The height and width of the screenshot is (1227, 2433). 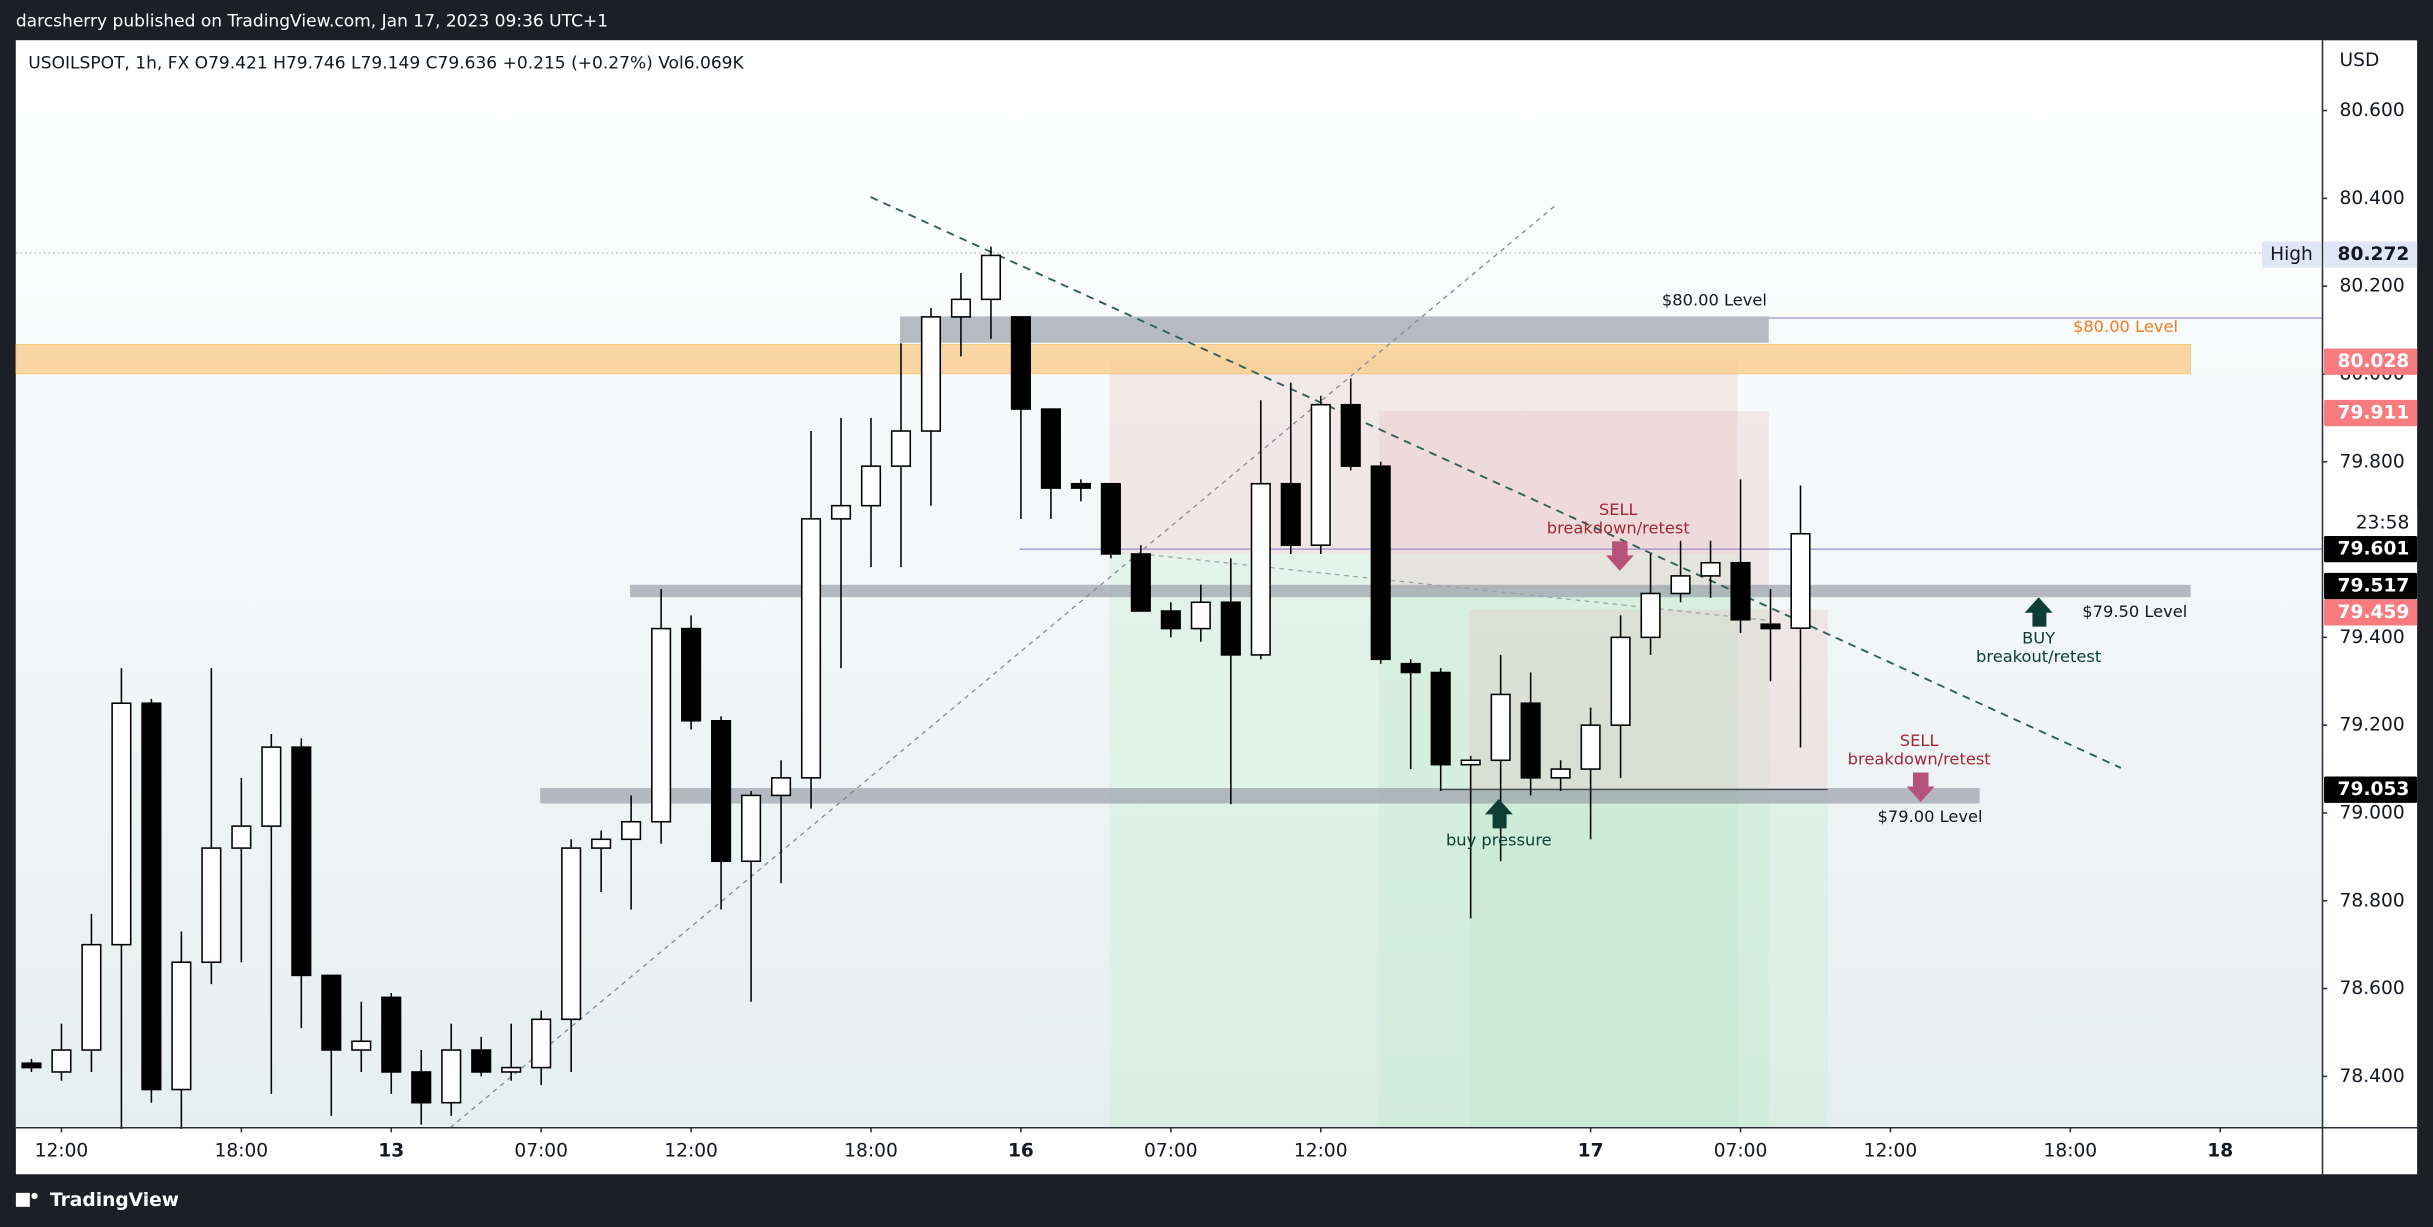 I want to click on annotation: $79.00 Level, so click(x=1930, y=816).